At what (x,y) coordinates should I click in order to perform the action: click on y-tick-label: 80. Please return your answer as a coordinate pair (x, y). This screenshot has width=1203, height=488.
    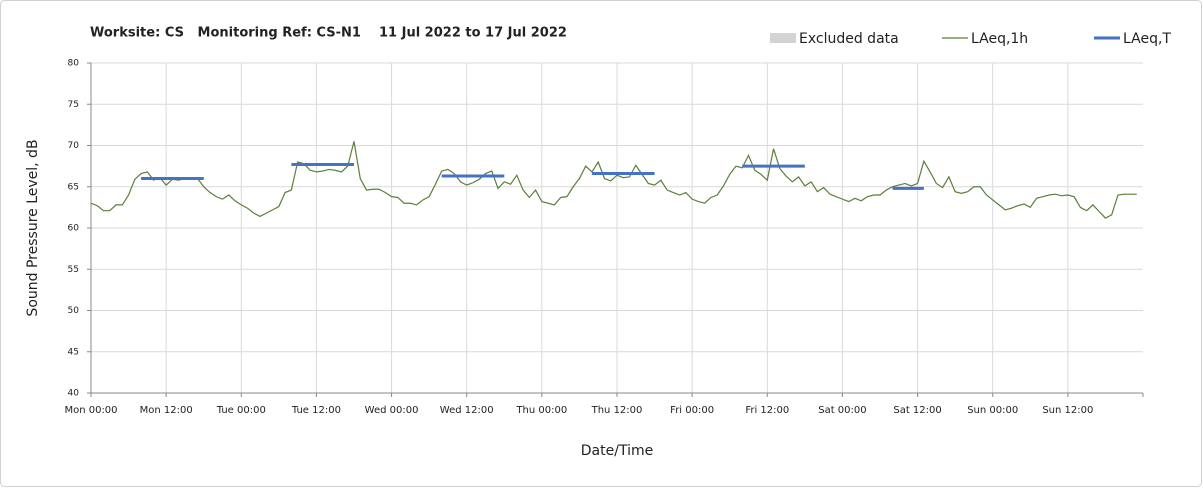
    Looking at the image, I should click on (74, 64).